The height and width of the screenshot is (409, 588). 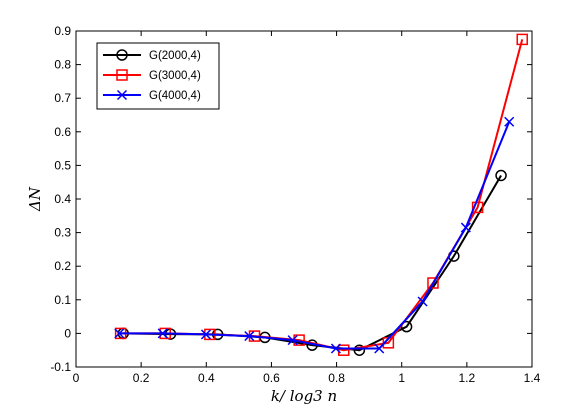 What do you see at coordinates (62, 132) in the screenshot?
I see `y-tick-label: 0.6` at bounding box center [62, 132].